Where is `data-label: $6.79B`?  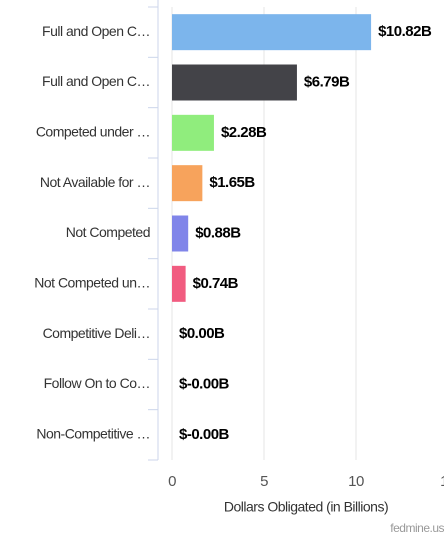
data-label: $6.79B is located at coordinates (327, 81).